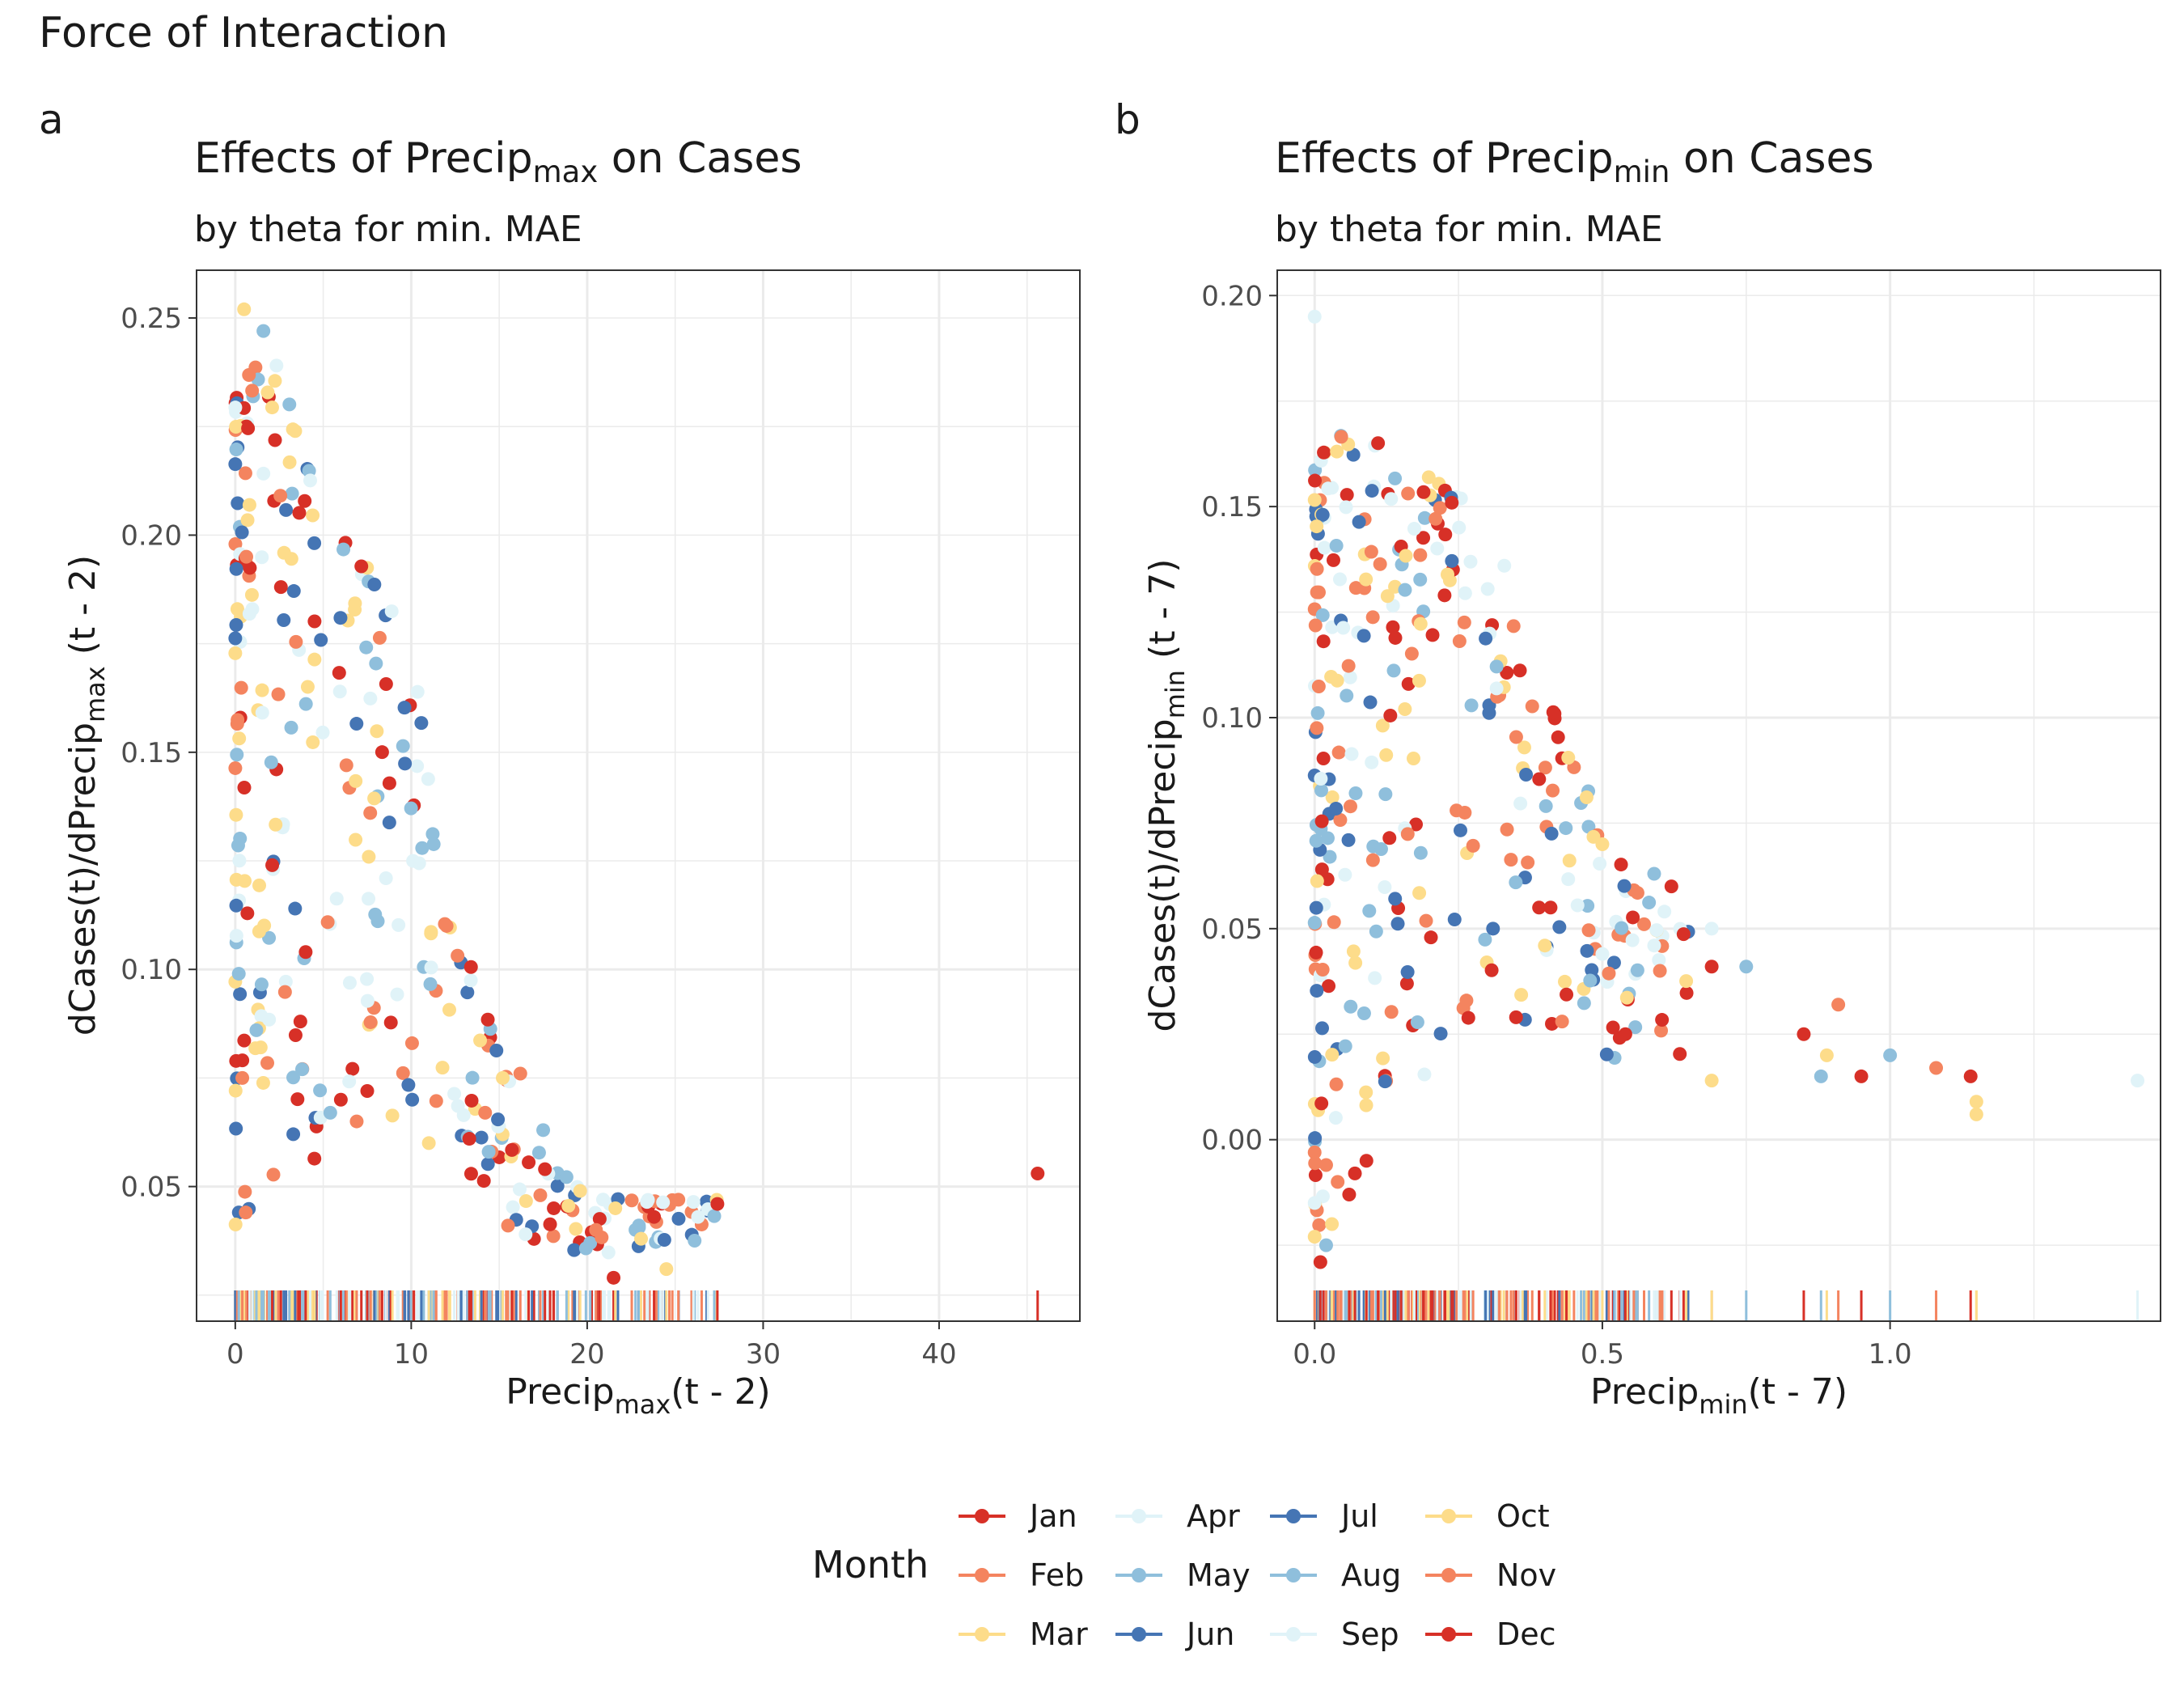 Image resolution: width=2184 pixels, height=1699 pixels. I want to click on x-axis-title: Precipmin(t - 7), so click(1719, 1395).